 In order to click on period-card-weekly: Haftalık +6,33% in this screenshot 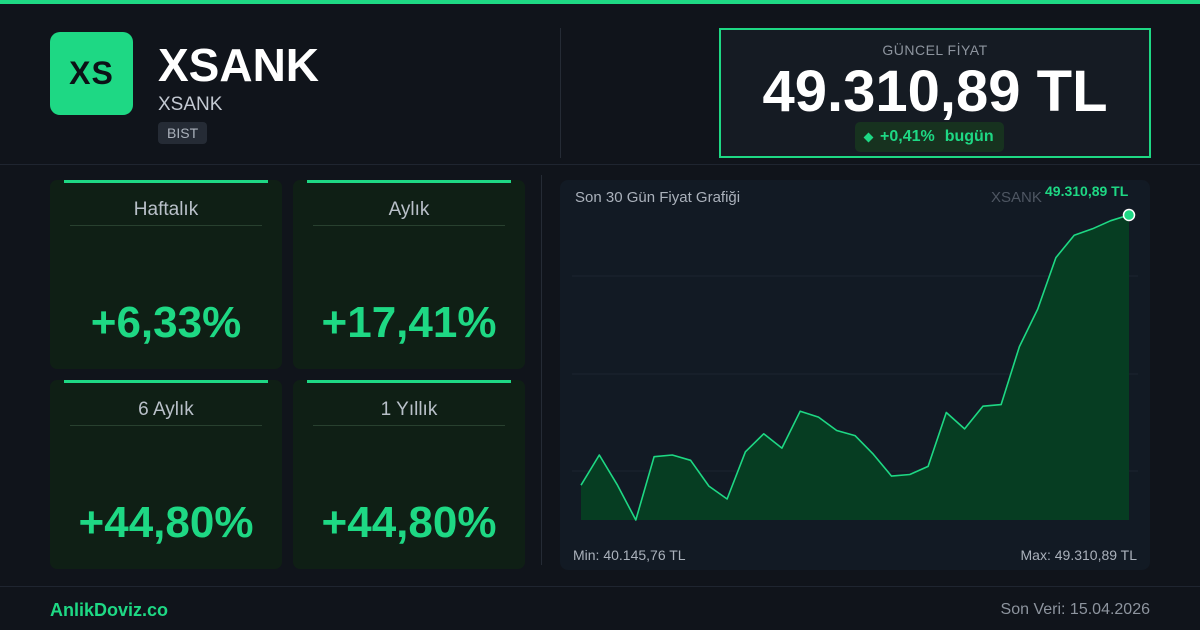, I will do `click(166, 274)`.